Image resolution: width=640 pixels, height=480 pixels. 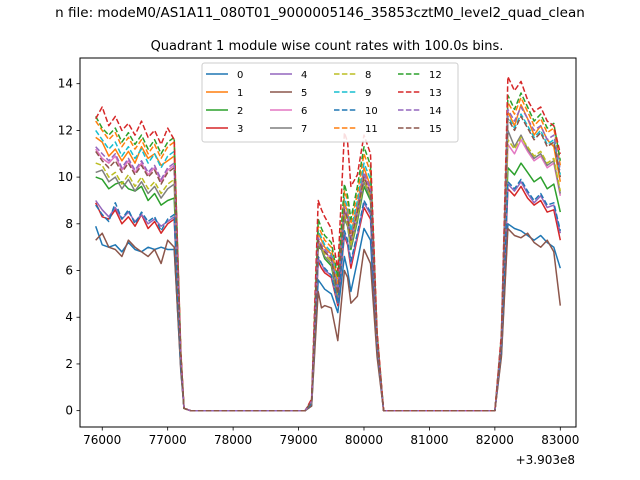 What do you see at coordinates (69, 271) in the screenshot?
I see `y-tick-label: 6` at bounding box center [69, 271].